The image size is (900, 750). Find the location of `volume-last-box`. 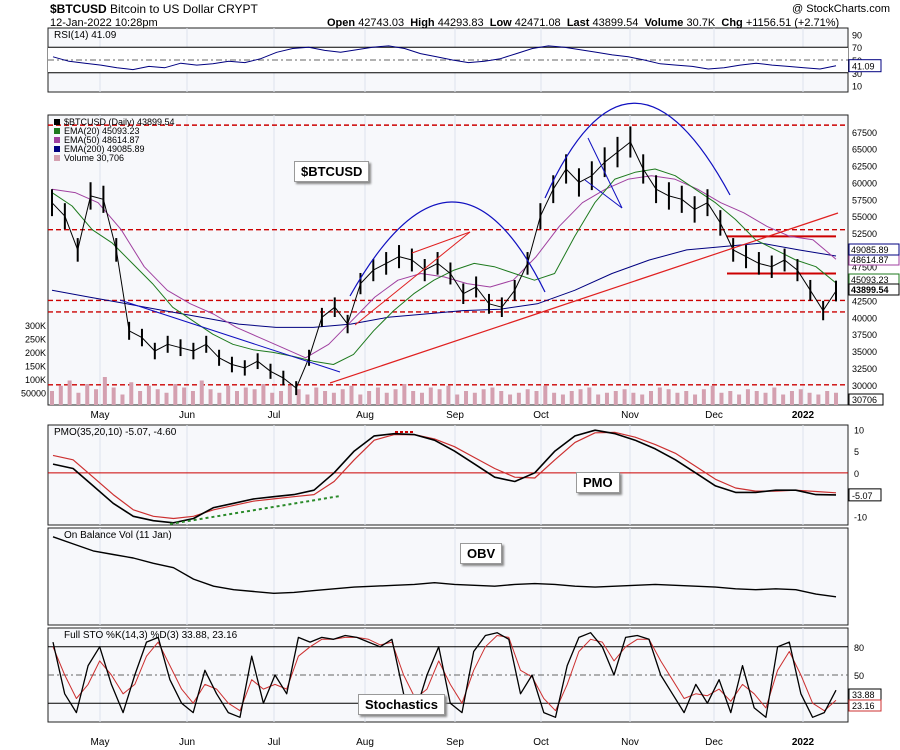

volume-last-box is located at coordinates (866, 399).